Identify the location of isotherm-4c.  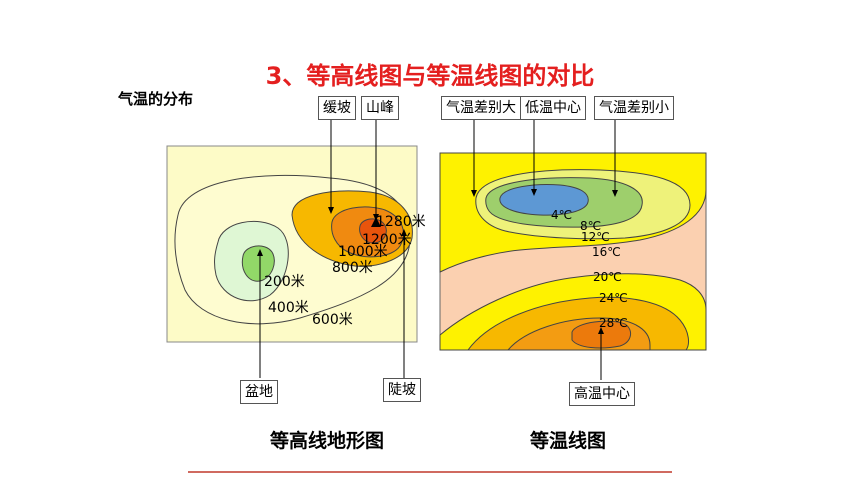
(544, 200).